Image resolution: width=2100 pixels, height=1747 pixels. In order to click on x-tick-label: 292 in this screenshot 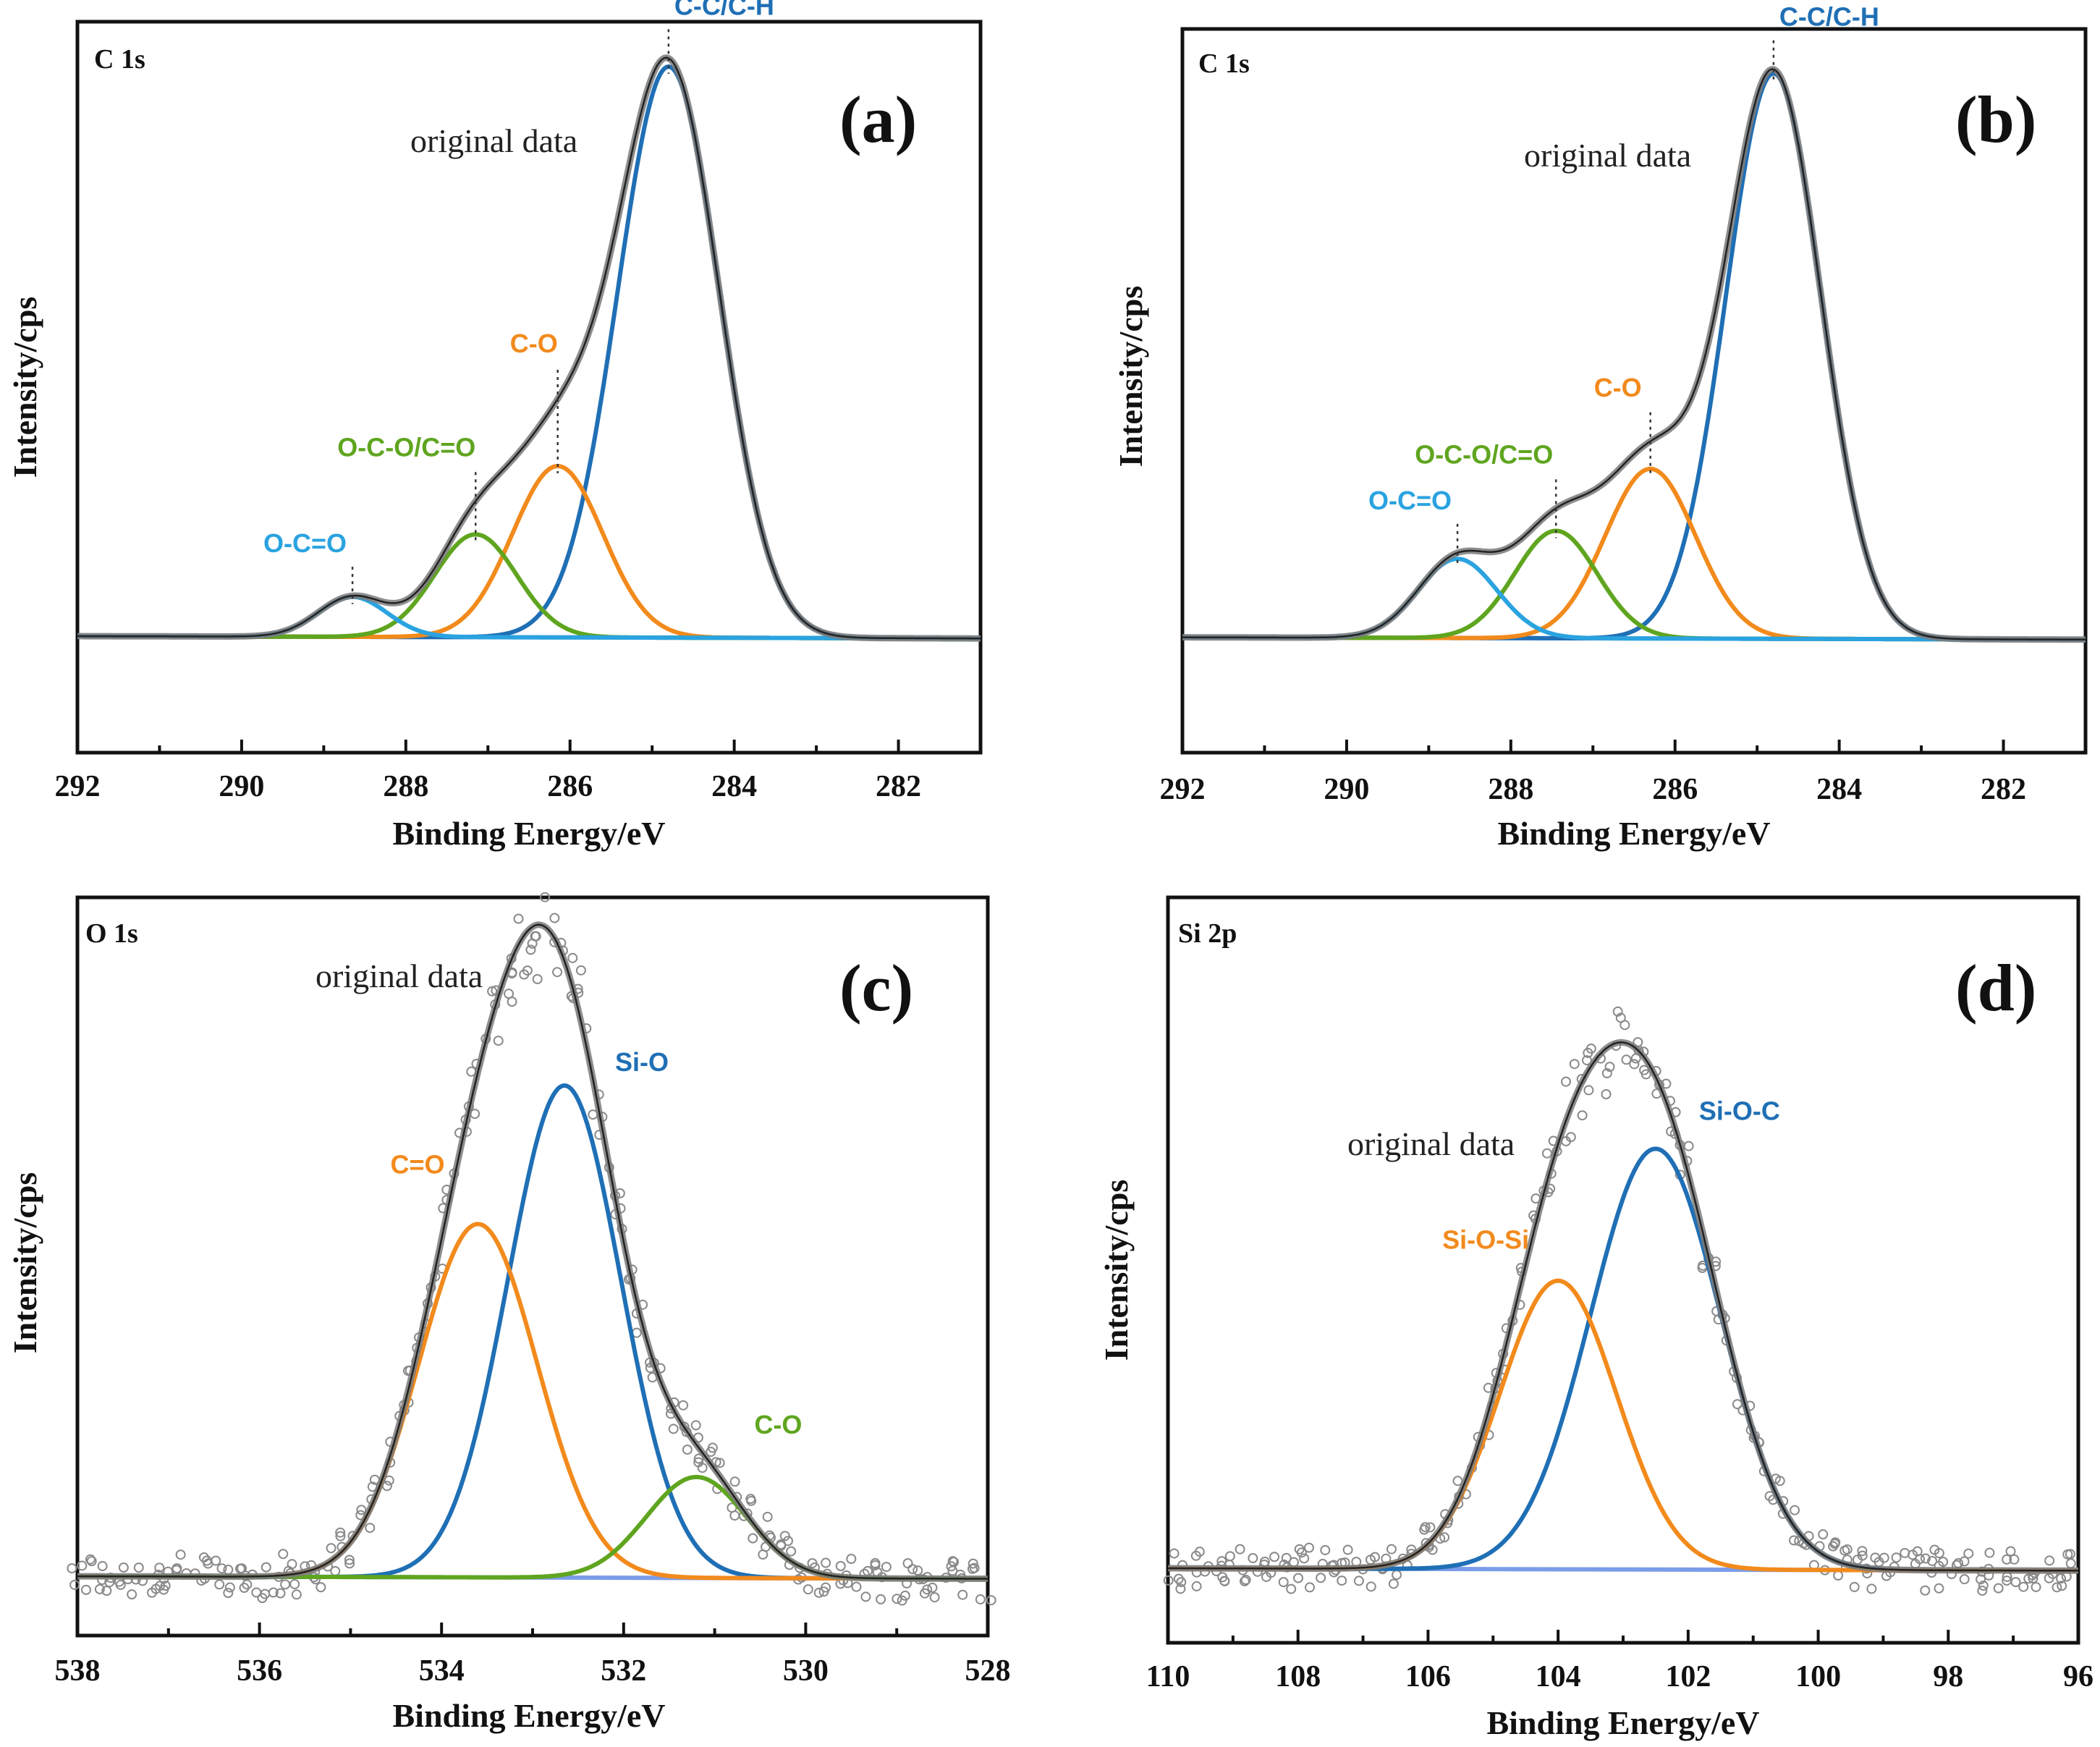, I will do `click(1183, 789)`.